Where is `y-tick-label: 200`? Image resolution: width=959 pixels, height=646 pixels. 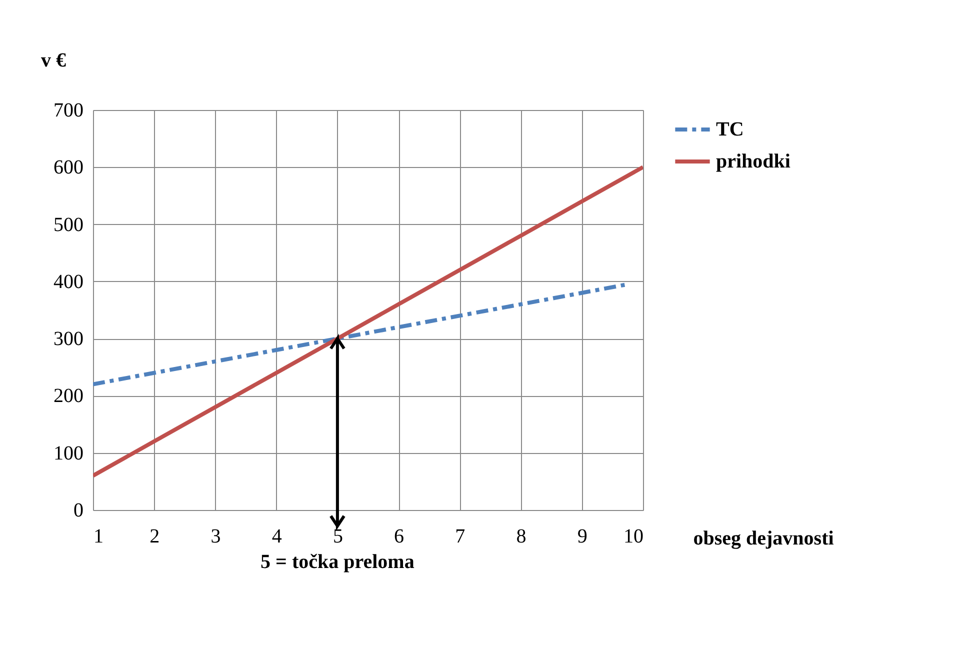
y-tick-label: 200 is located at coordinates (69, 396).